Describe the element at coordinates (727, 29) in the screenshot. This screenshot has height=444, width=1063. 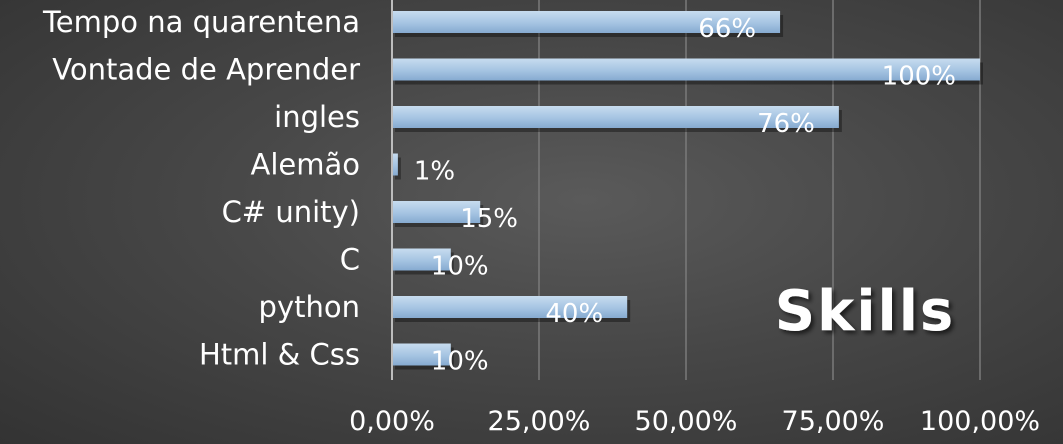
I see `data-label: 66%` at that location.